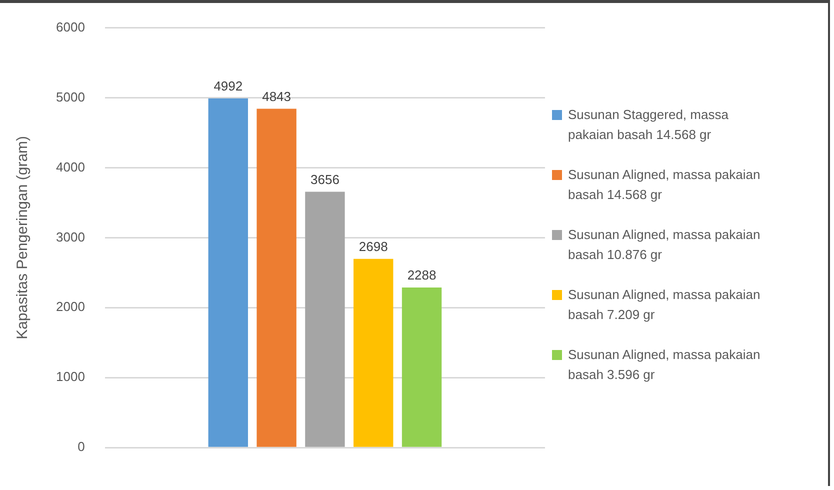 This screenshot has height=490, width=834. What do you see at coordinates (665, 185) in the screenshot?
I see `legend-label: Susunan Aligned, massa pakaian basah 14.568 gr` at bounding box center [665, 185].